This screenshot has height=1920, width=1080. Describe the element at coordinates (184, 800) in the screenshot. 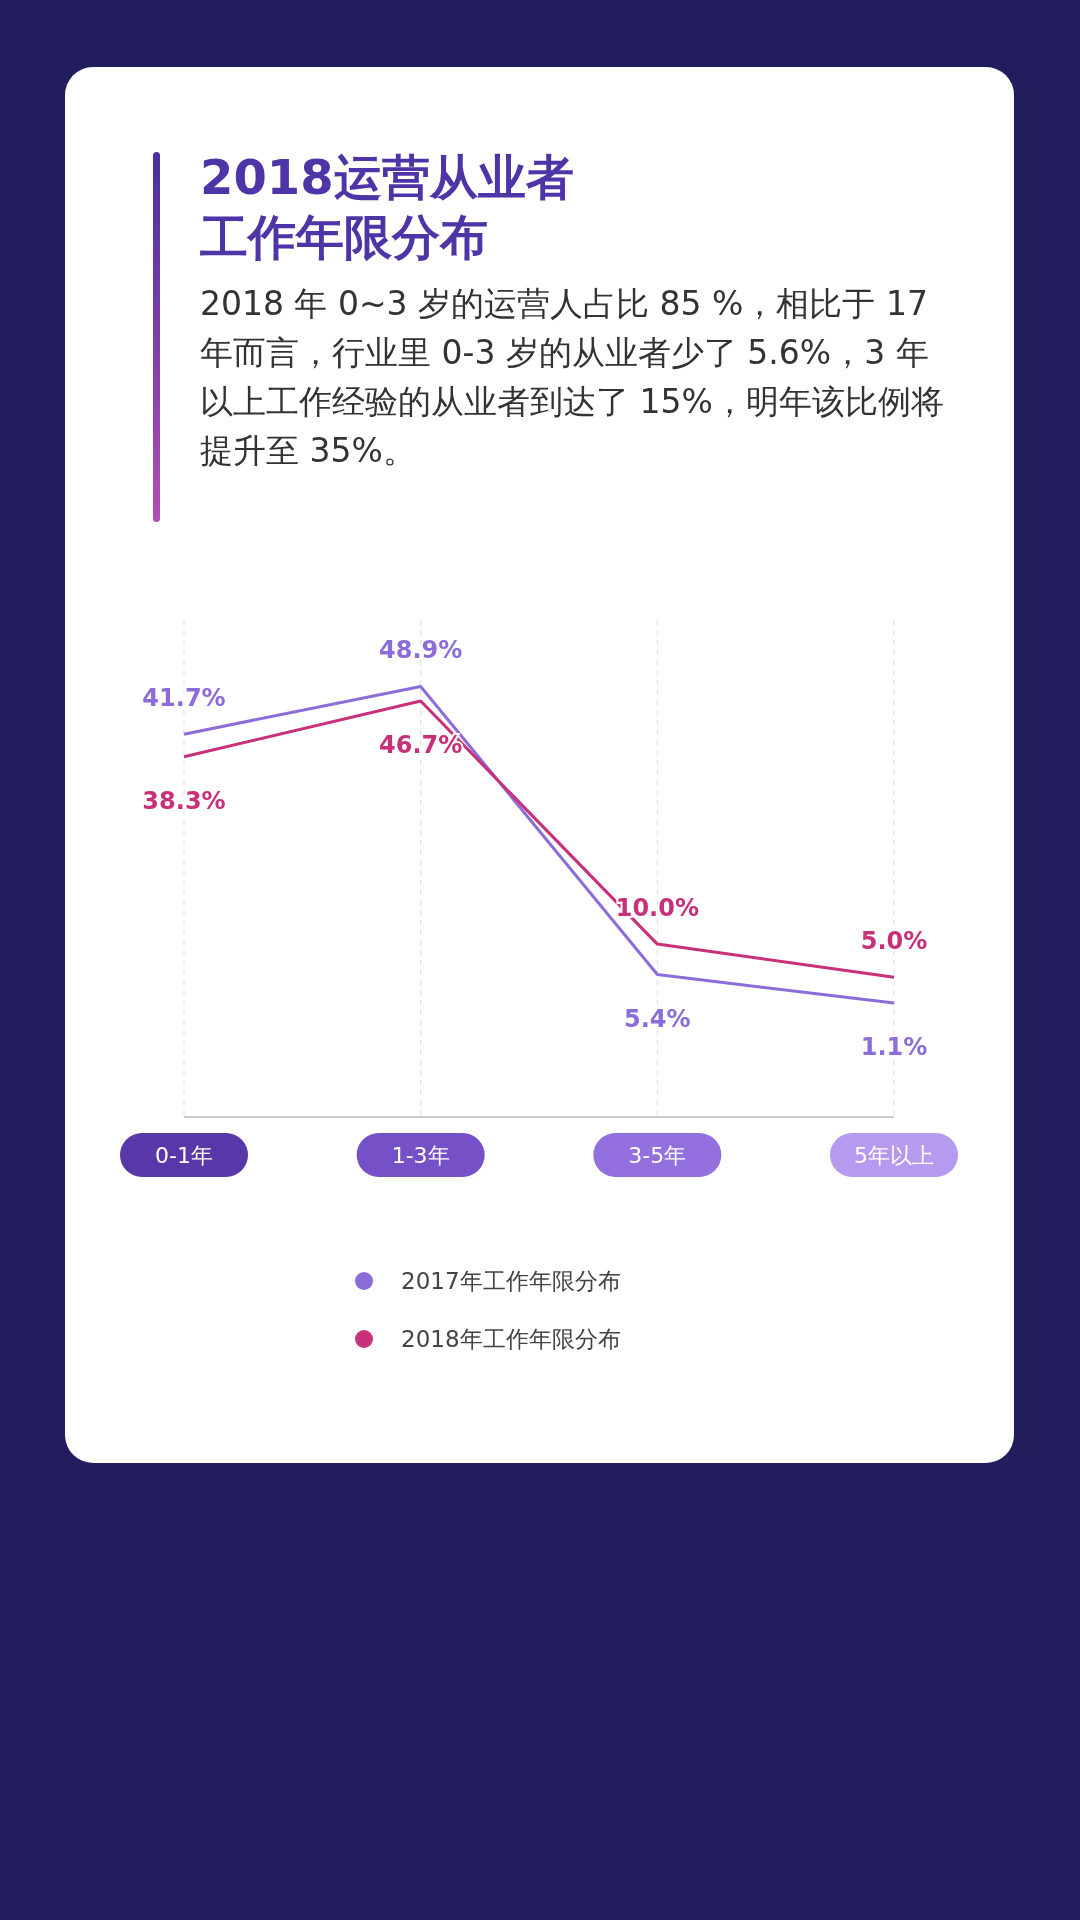

I see `data-label: 38.3%` at that location.